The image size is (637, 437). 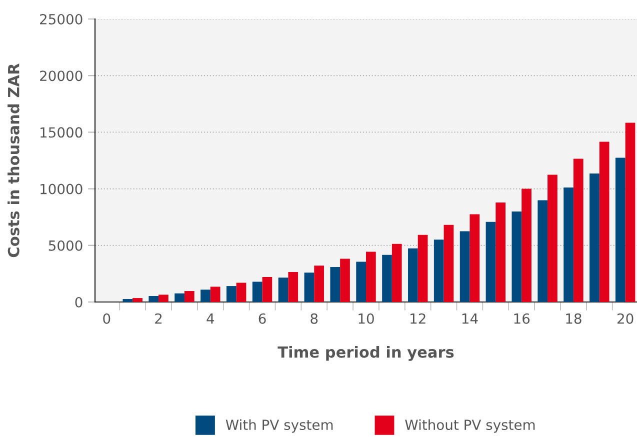 What do you see at coordinates (61, 19) in the screenshot?
I see `y-tick-label: 25000` at bounding box center [61, 19].